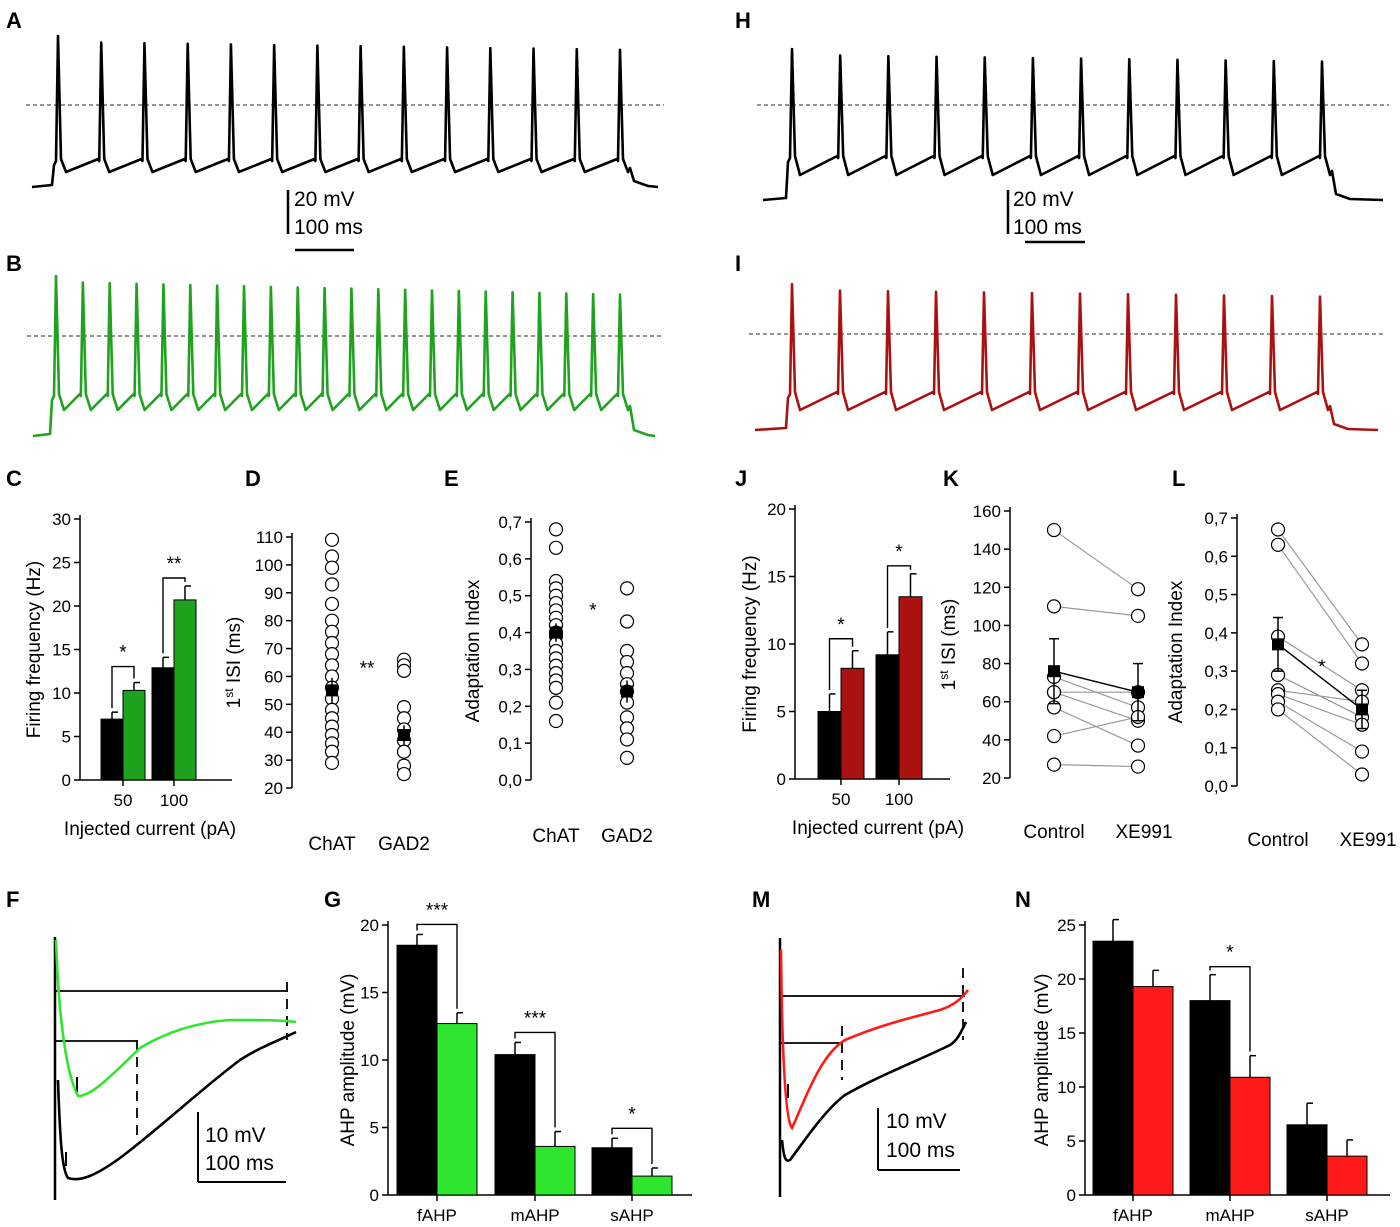 Image resolution: width=1400 pixels, height=1227 pixels. I want to click on y-tick-label: 80, so click(991, 664).